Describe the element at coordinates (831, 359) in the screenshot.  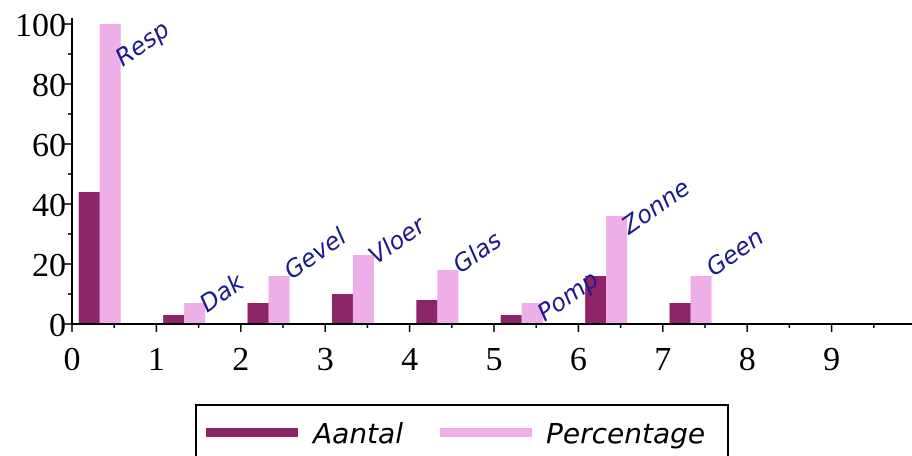
I see `x-tick-label: 9` at that location.